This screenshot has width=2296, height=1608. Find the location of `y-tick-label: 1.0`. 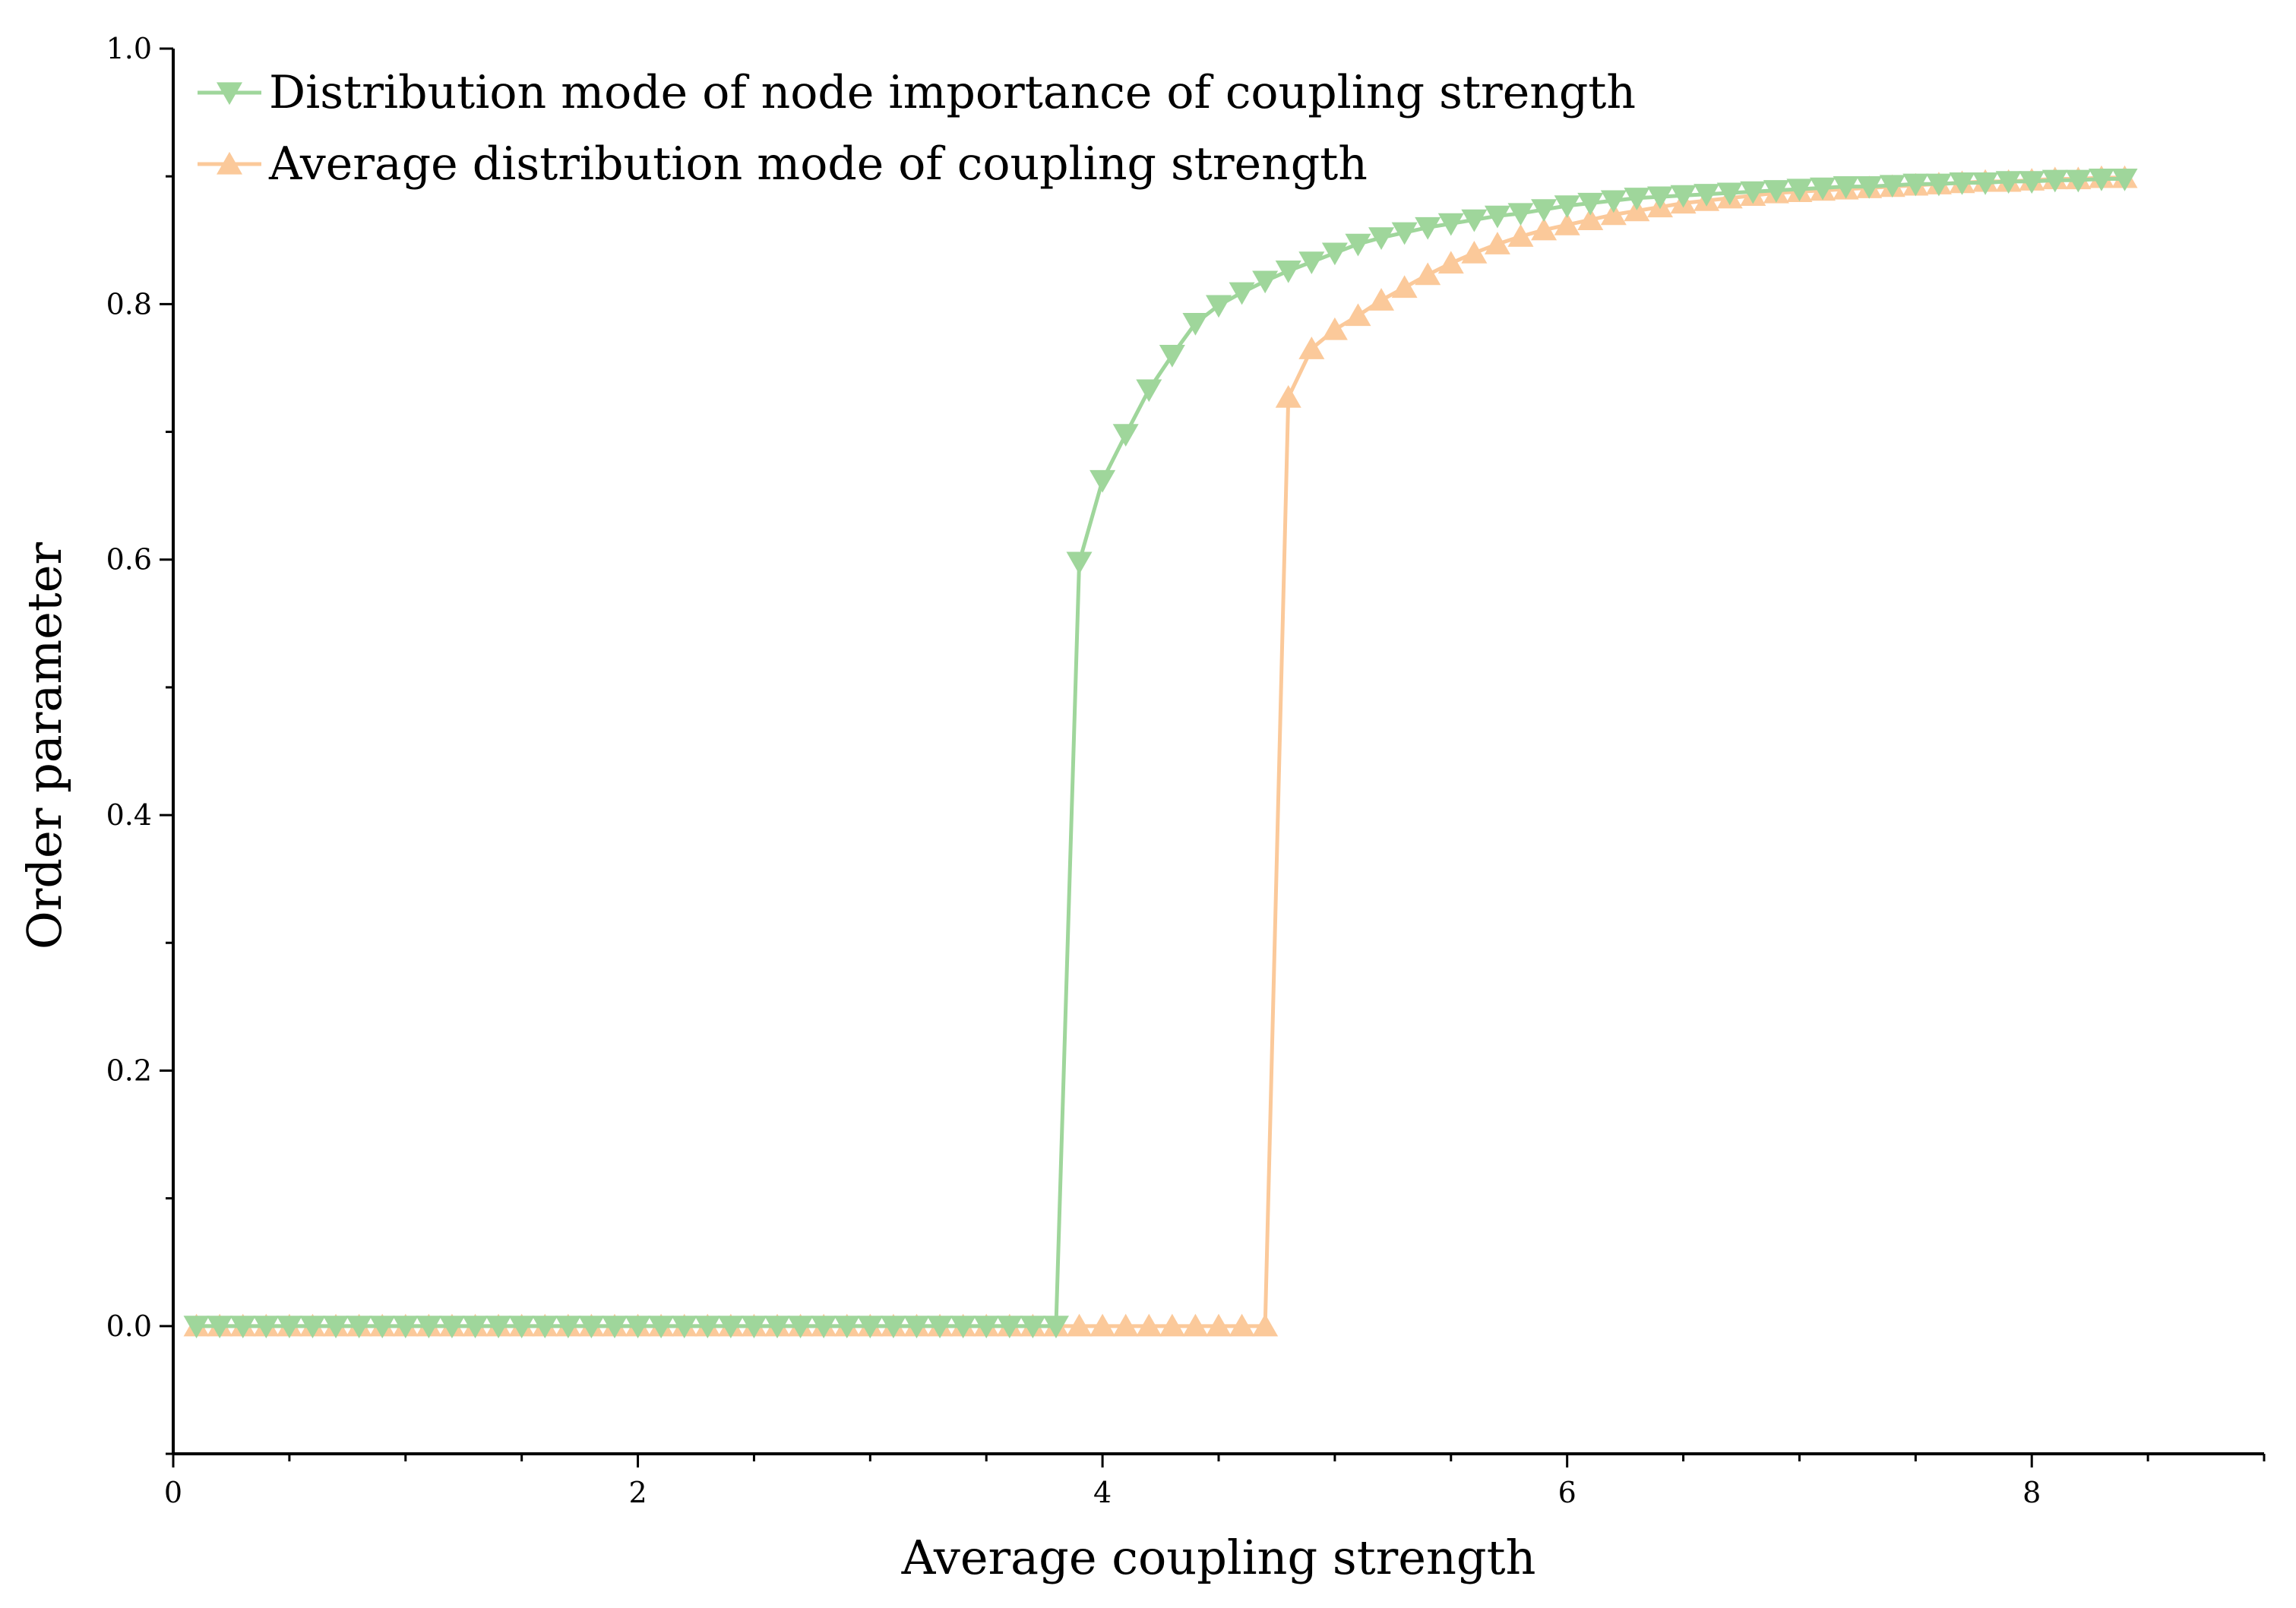

y-tick-label: 1.0 is located at coordinates (129, 48).